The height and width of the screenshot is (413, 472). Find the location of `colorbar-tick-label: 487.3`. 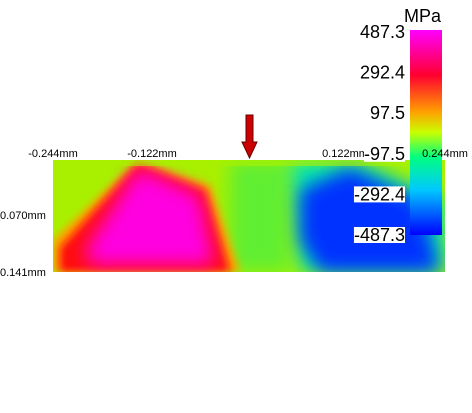

colorbar-tick-label: 487.3 is located at coordinates (382, 32).